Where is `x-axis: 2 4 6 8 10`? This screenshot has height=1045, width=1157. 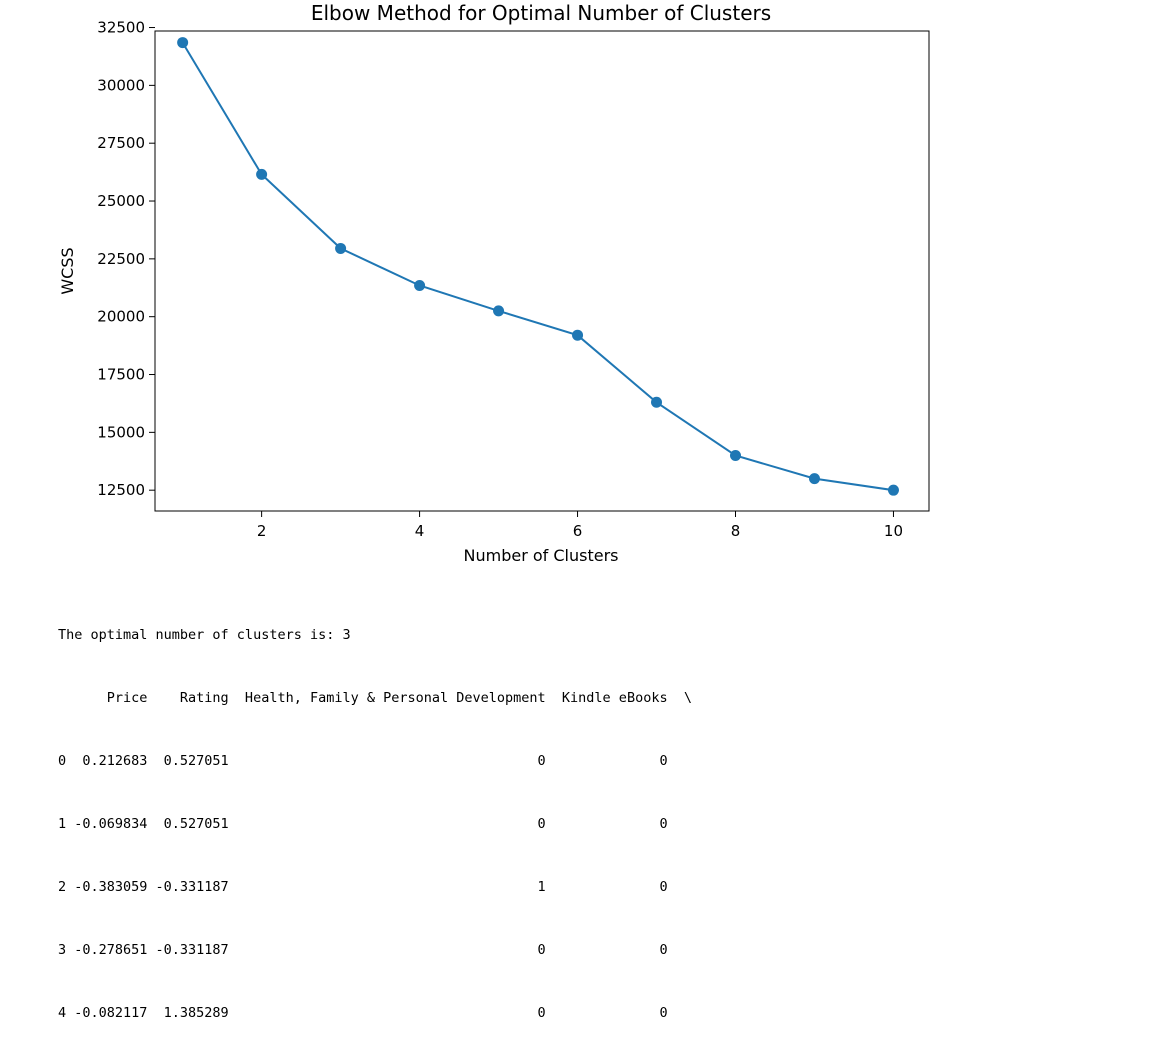
x-axis: 2 4 6 8 10 is located at coordinates (580, 525).